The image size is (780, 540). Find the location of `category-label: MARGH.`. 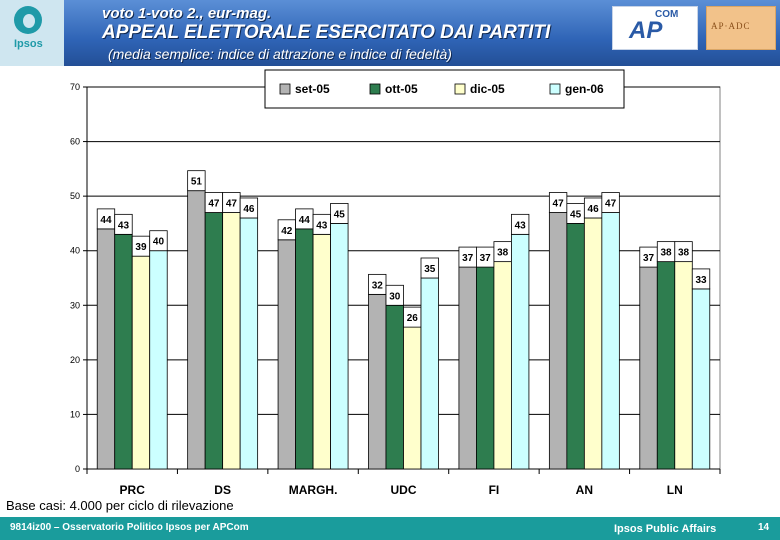

category-label: MARGH. is located at coordinates (313, 490).